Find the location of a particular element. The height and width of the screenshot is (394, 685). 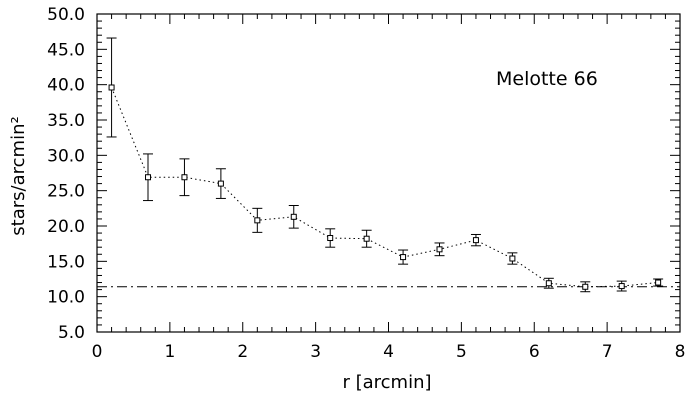

y-tick-label: 45.0 is located at coordinates (66, 50).